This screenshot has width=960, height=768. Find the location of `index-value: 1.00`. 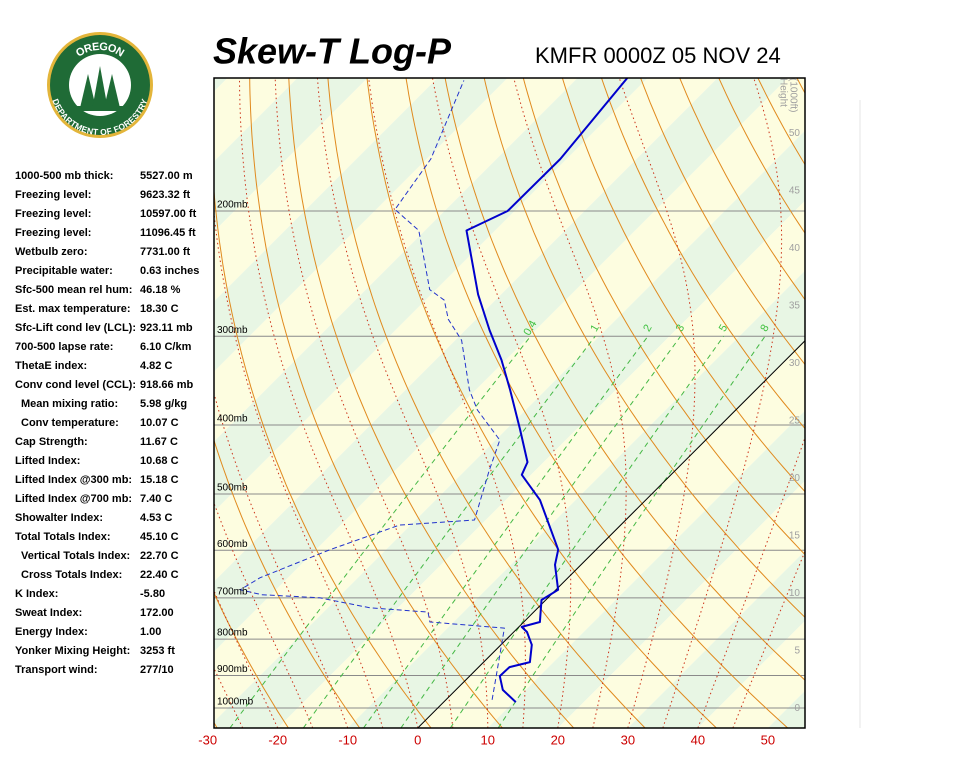

index-value: 1.00 is located at coordinates (150, 632).